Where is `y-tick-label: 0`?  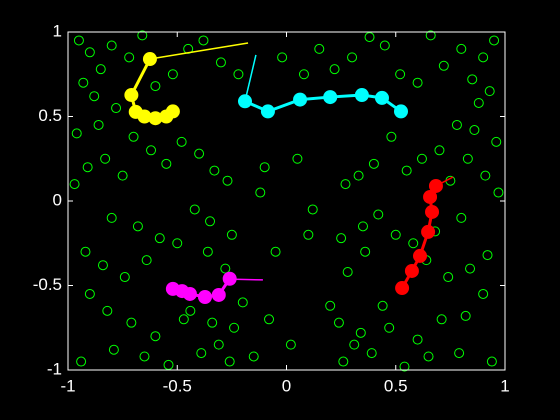
y-tick-label: 0 is located at coordinates (57, 199).